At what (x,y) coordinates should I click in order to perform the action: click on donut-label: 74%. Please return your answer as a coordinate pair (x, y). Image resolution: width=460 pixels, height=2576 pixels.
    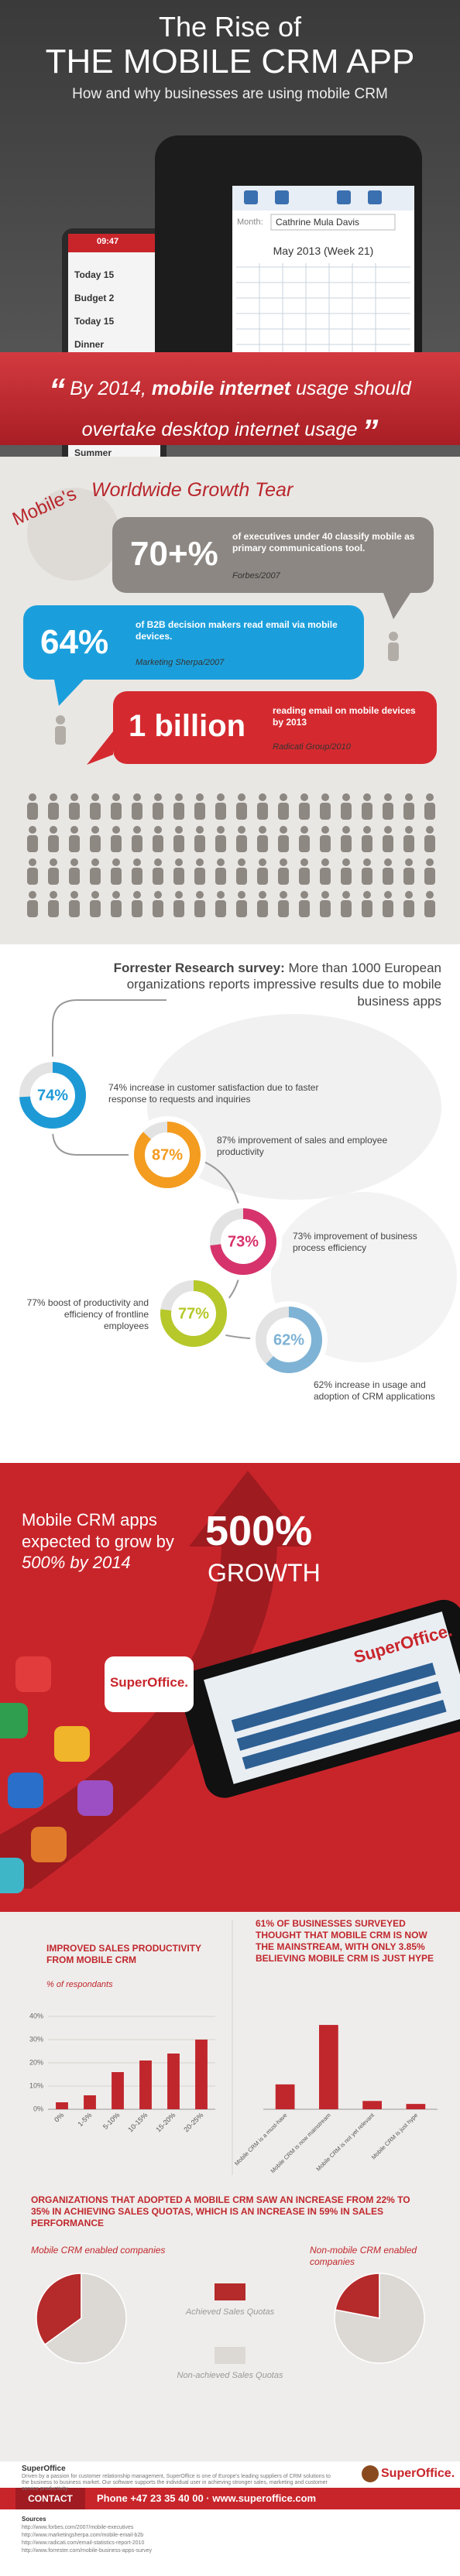
    Looking at the image, I should click on (53, 1095).